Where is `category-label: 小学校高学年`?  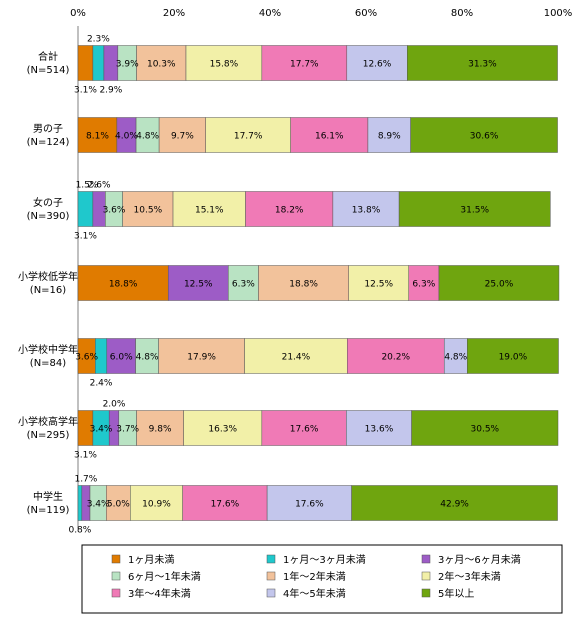
category-label: 小学校高学年 is located at coordinates (48, 421).